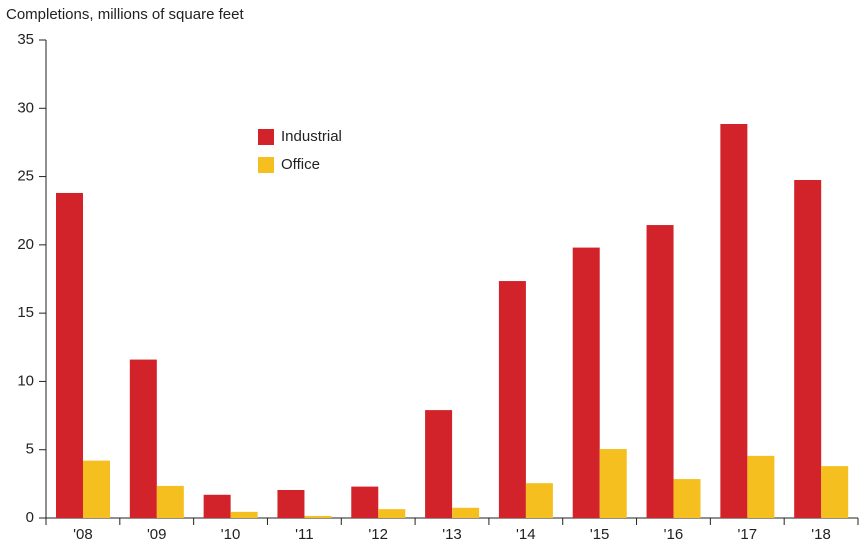 The height and width of the screenshot is (545, 860). I want to click on x-tick-label: '13, so click(452, 534).